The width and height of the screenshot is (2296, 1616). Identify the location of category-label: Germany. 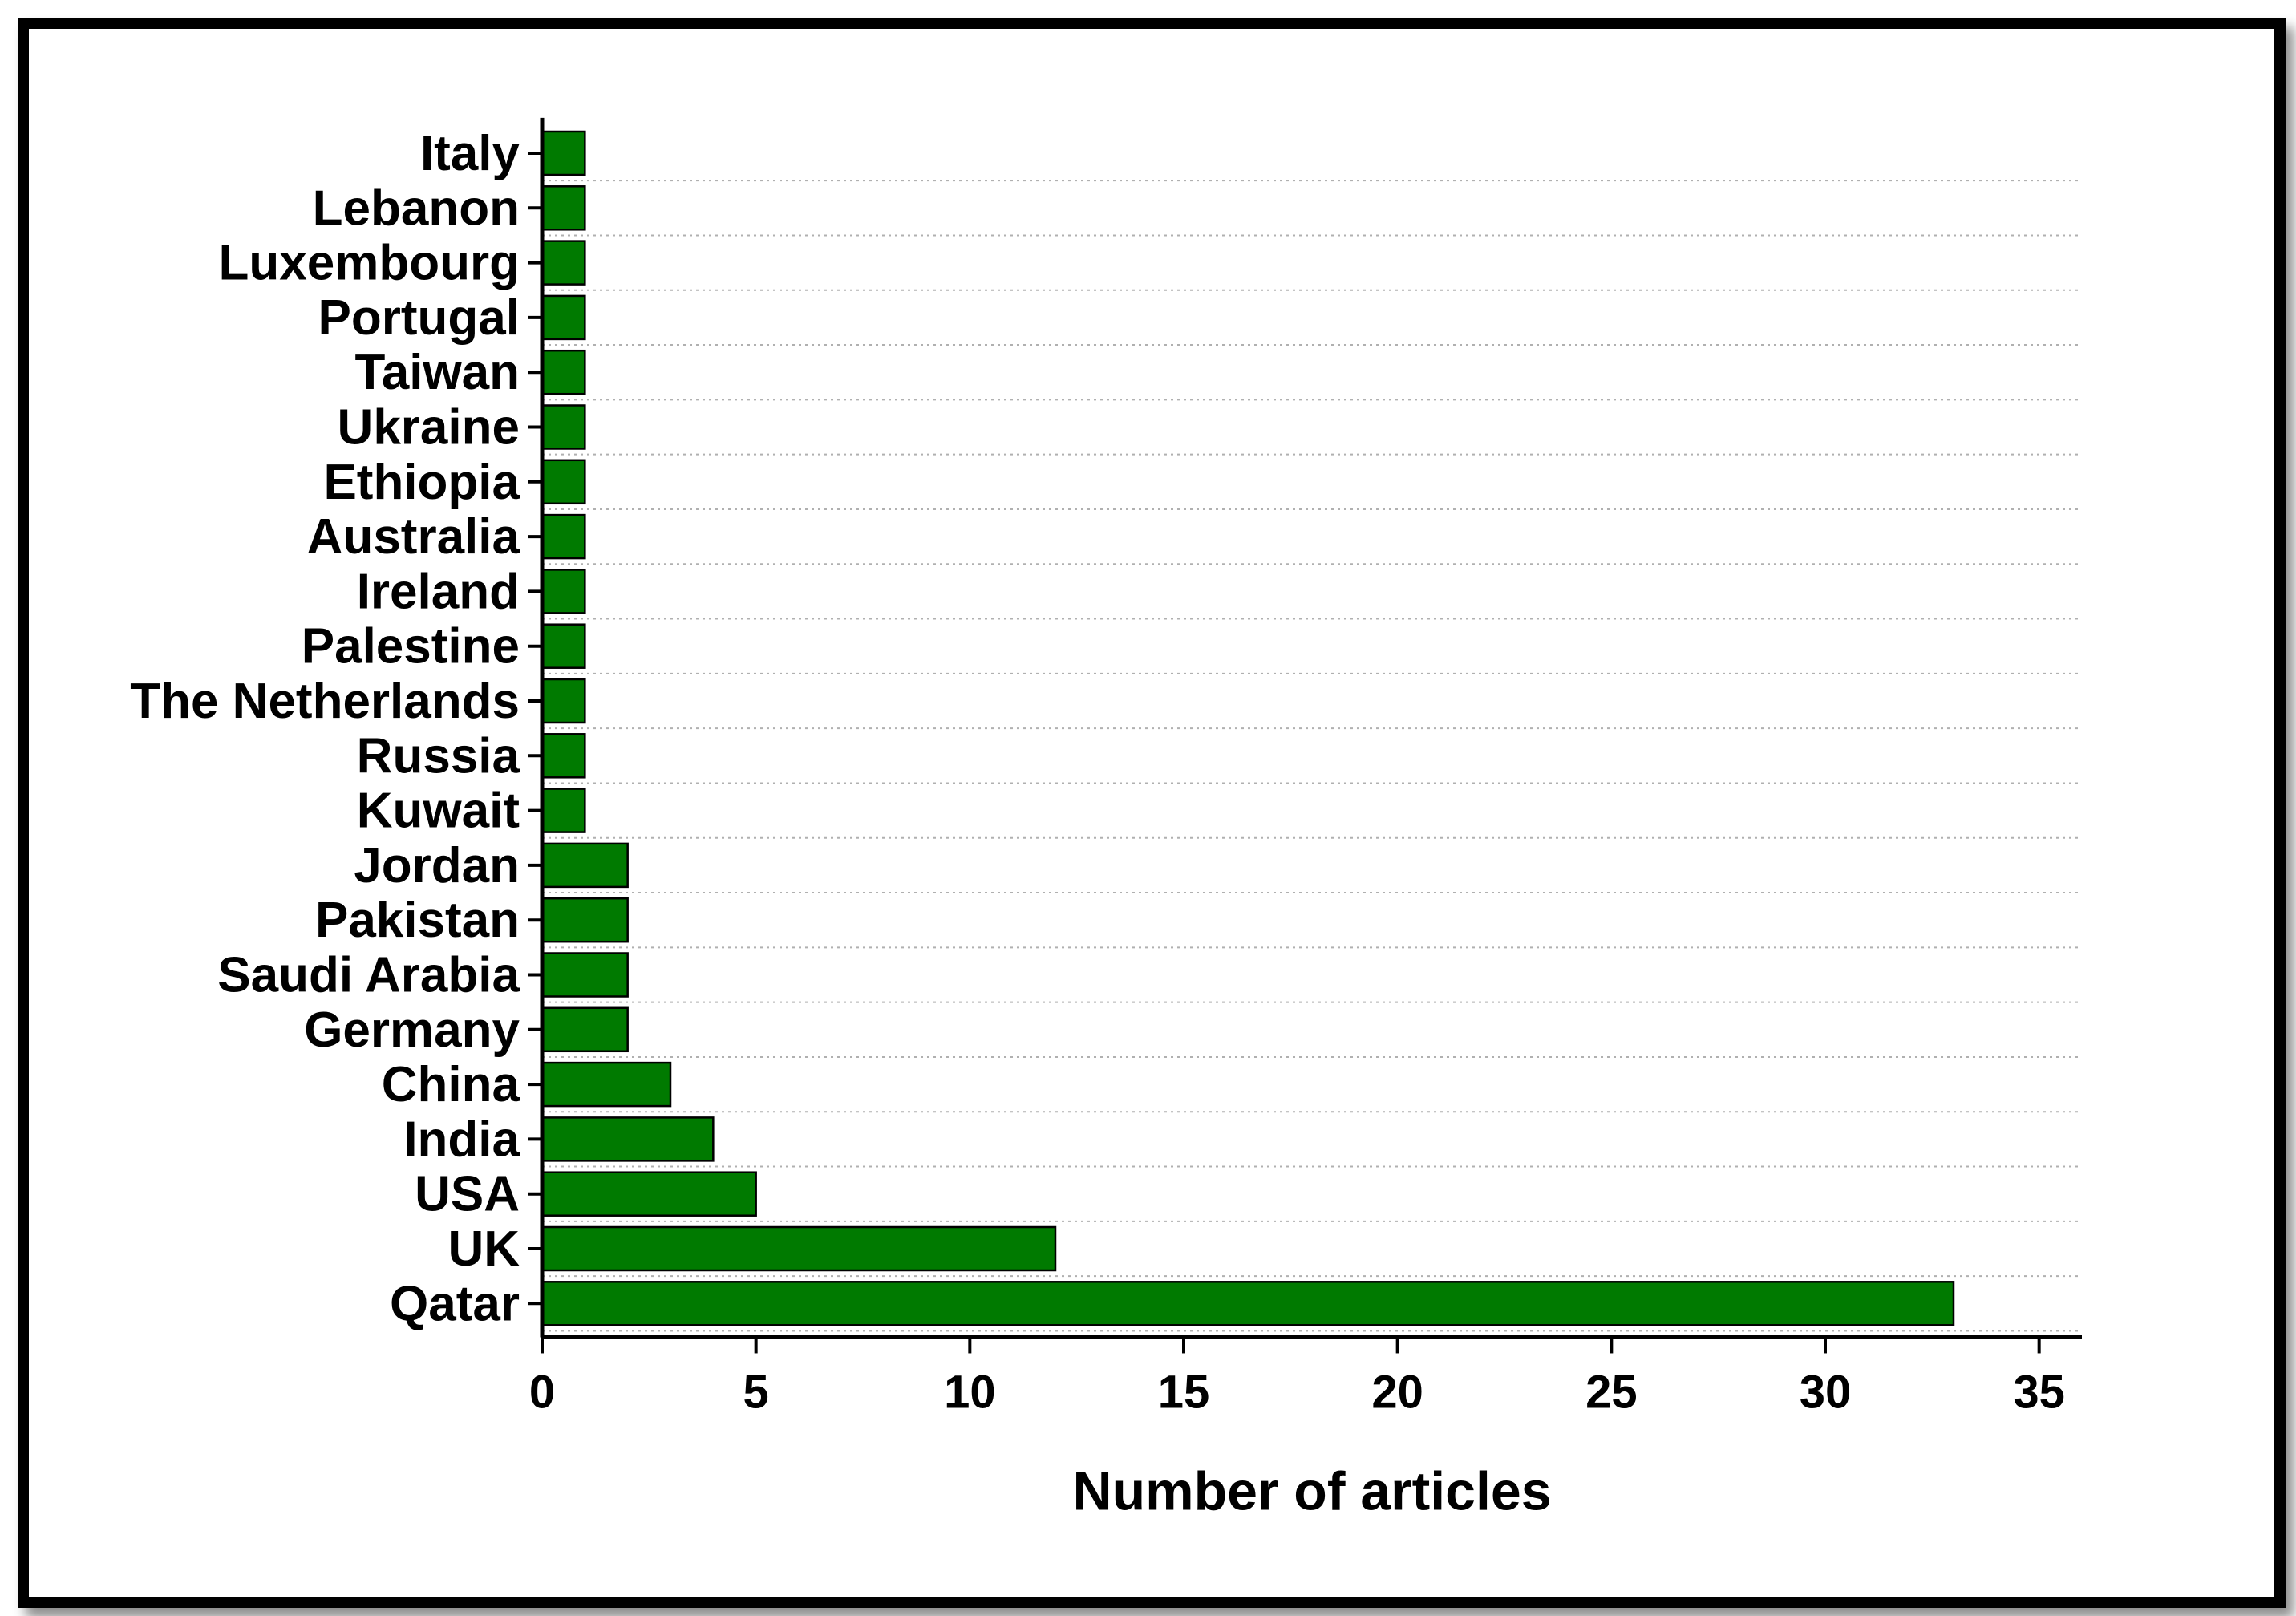
(412, 1030).